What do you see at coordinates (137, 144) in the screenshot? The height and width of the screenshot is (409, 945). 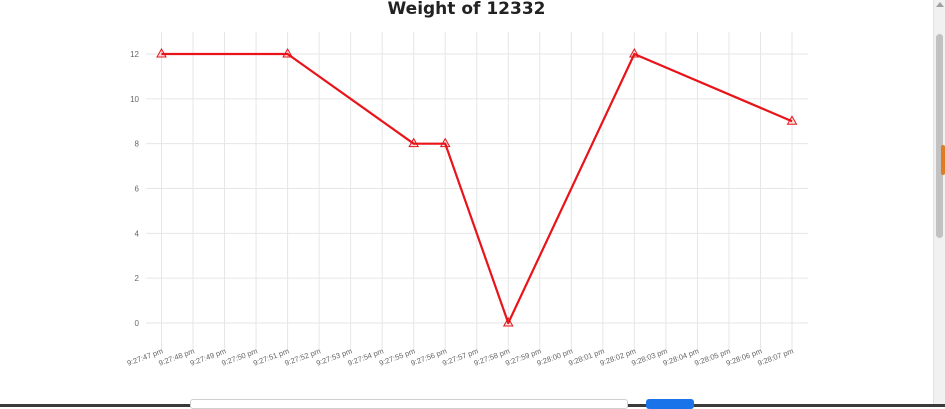 I see `y-tick-label: 8` at bounding box center [137, 144].